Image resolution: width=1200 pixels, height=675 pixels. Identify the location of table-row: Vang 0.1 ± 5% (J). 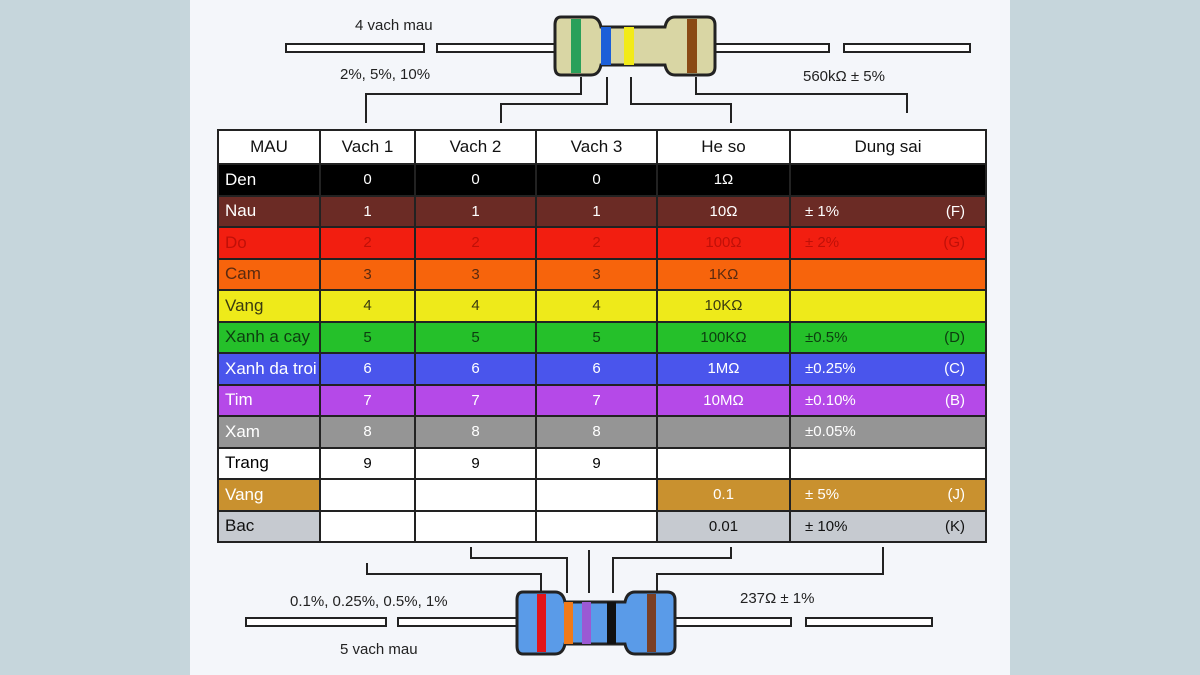
(602, 495).